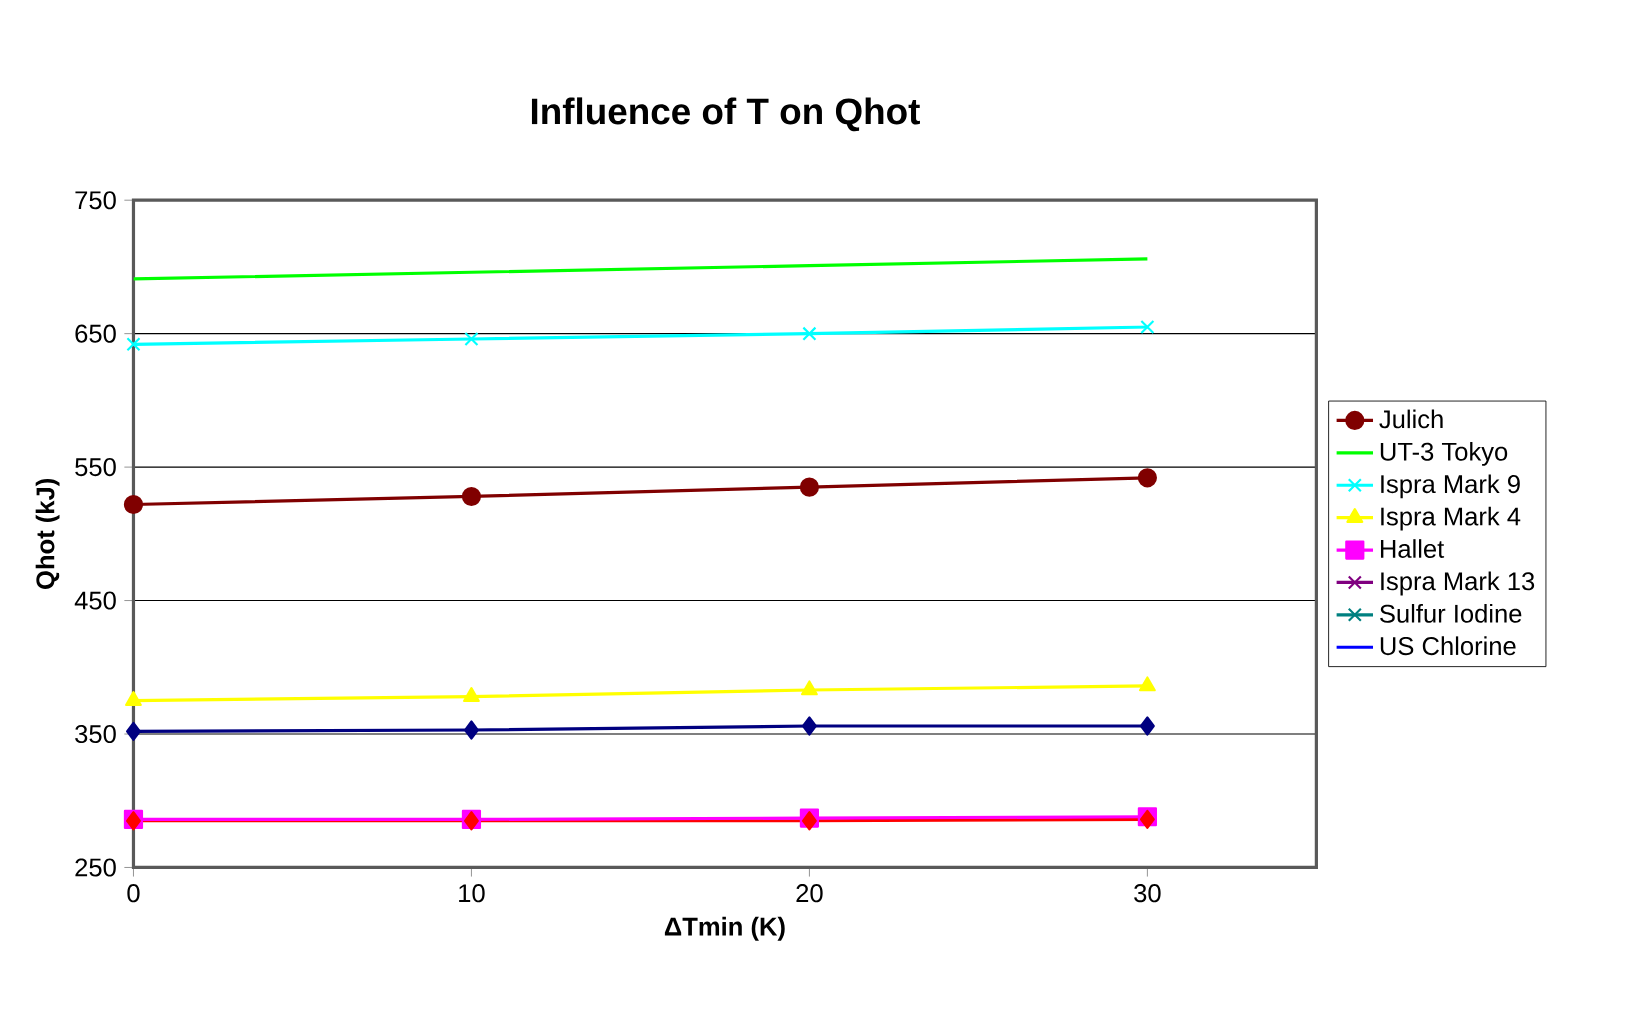 This screenshot has height=1025, width=1650. What do you see at coordinates (1451, 613) in the screenshot?
I see `legend-label: Sulfur Iodine` at bounding box center [1451, 613].